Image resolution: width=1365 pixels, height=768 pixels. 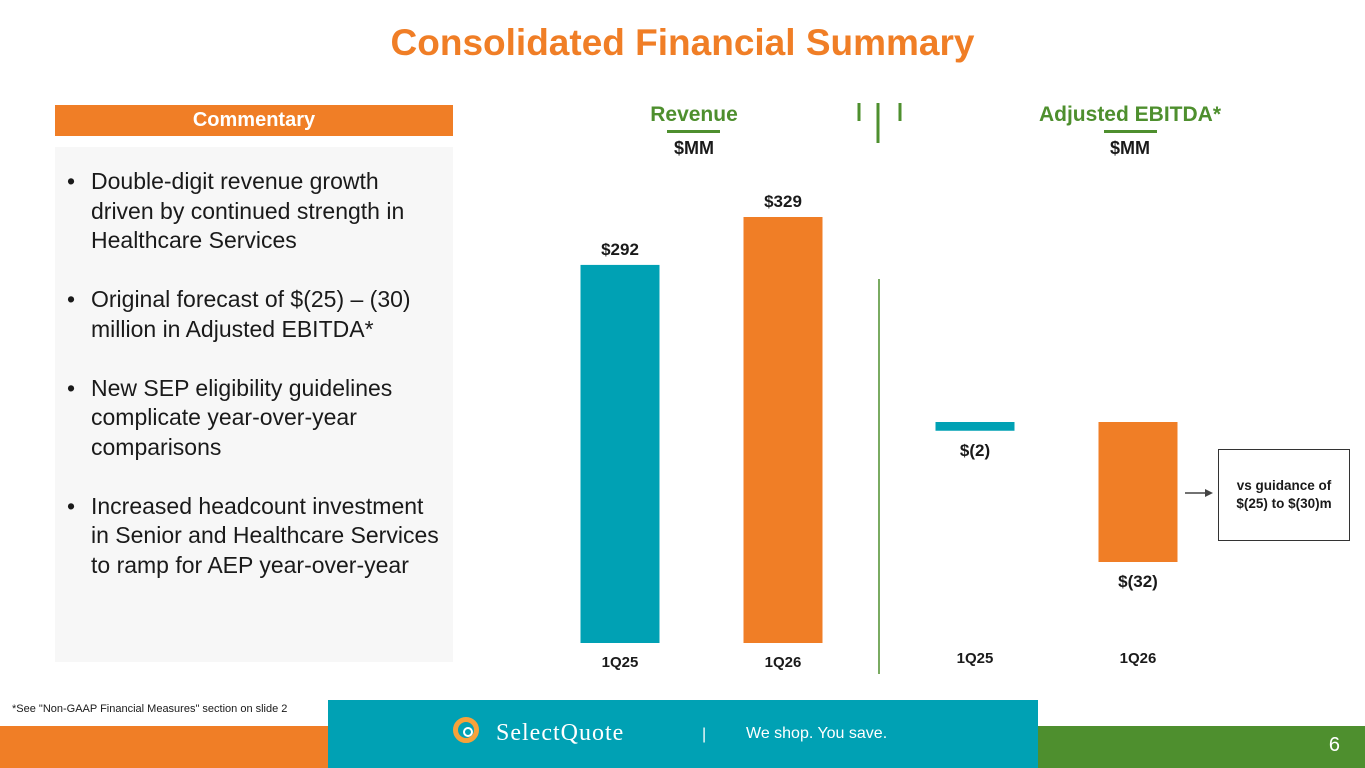 I want to click on ebitda-heading-rule, so click(x=1130, y=131).